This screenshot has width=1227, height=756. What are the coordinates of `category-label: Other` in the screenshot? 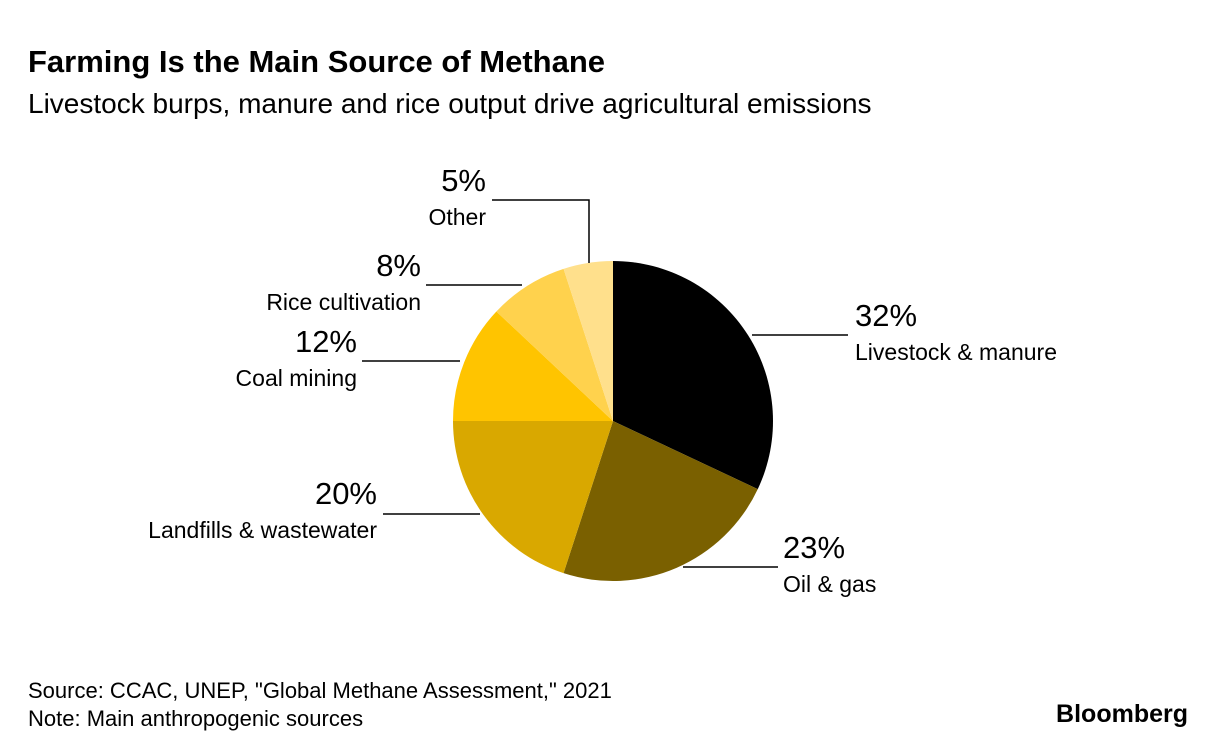 It's located at (457, 217).